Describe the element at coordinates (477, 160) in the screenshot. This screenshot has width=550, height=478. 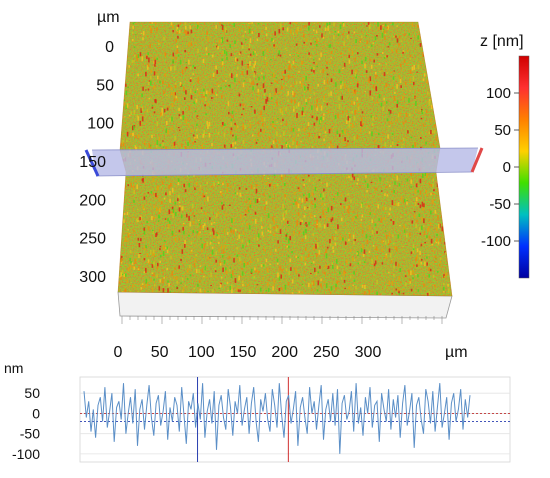
I see `section-edge-right` at that location.